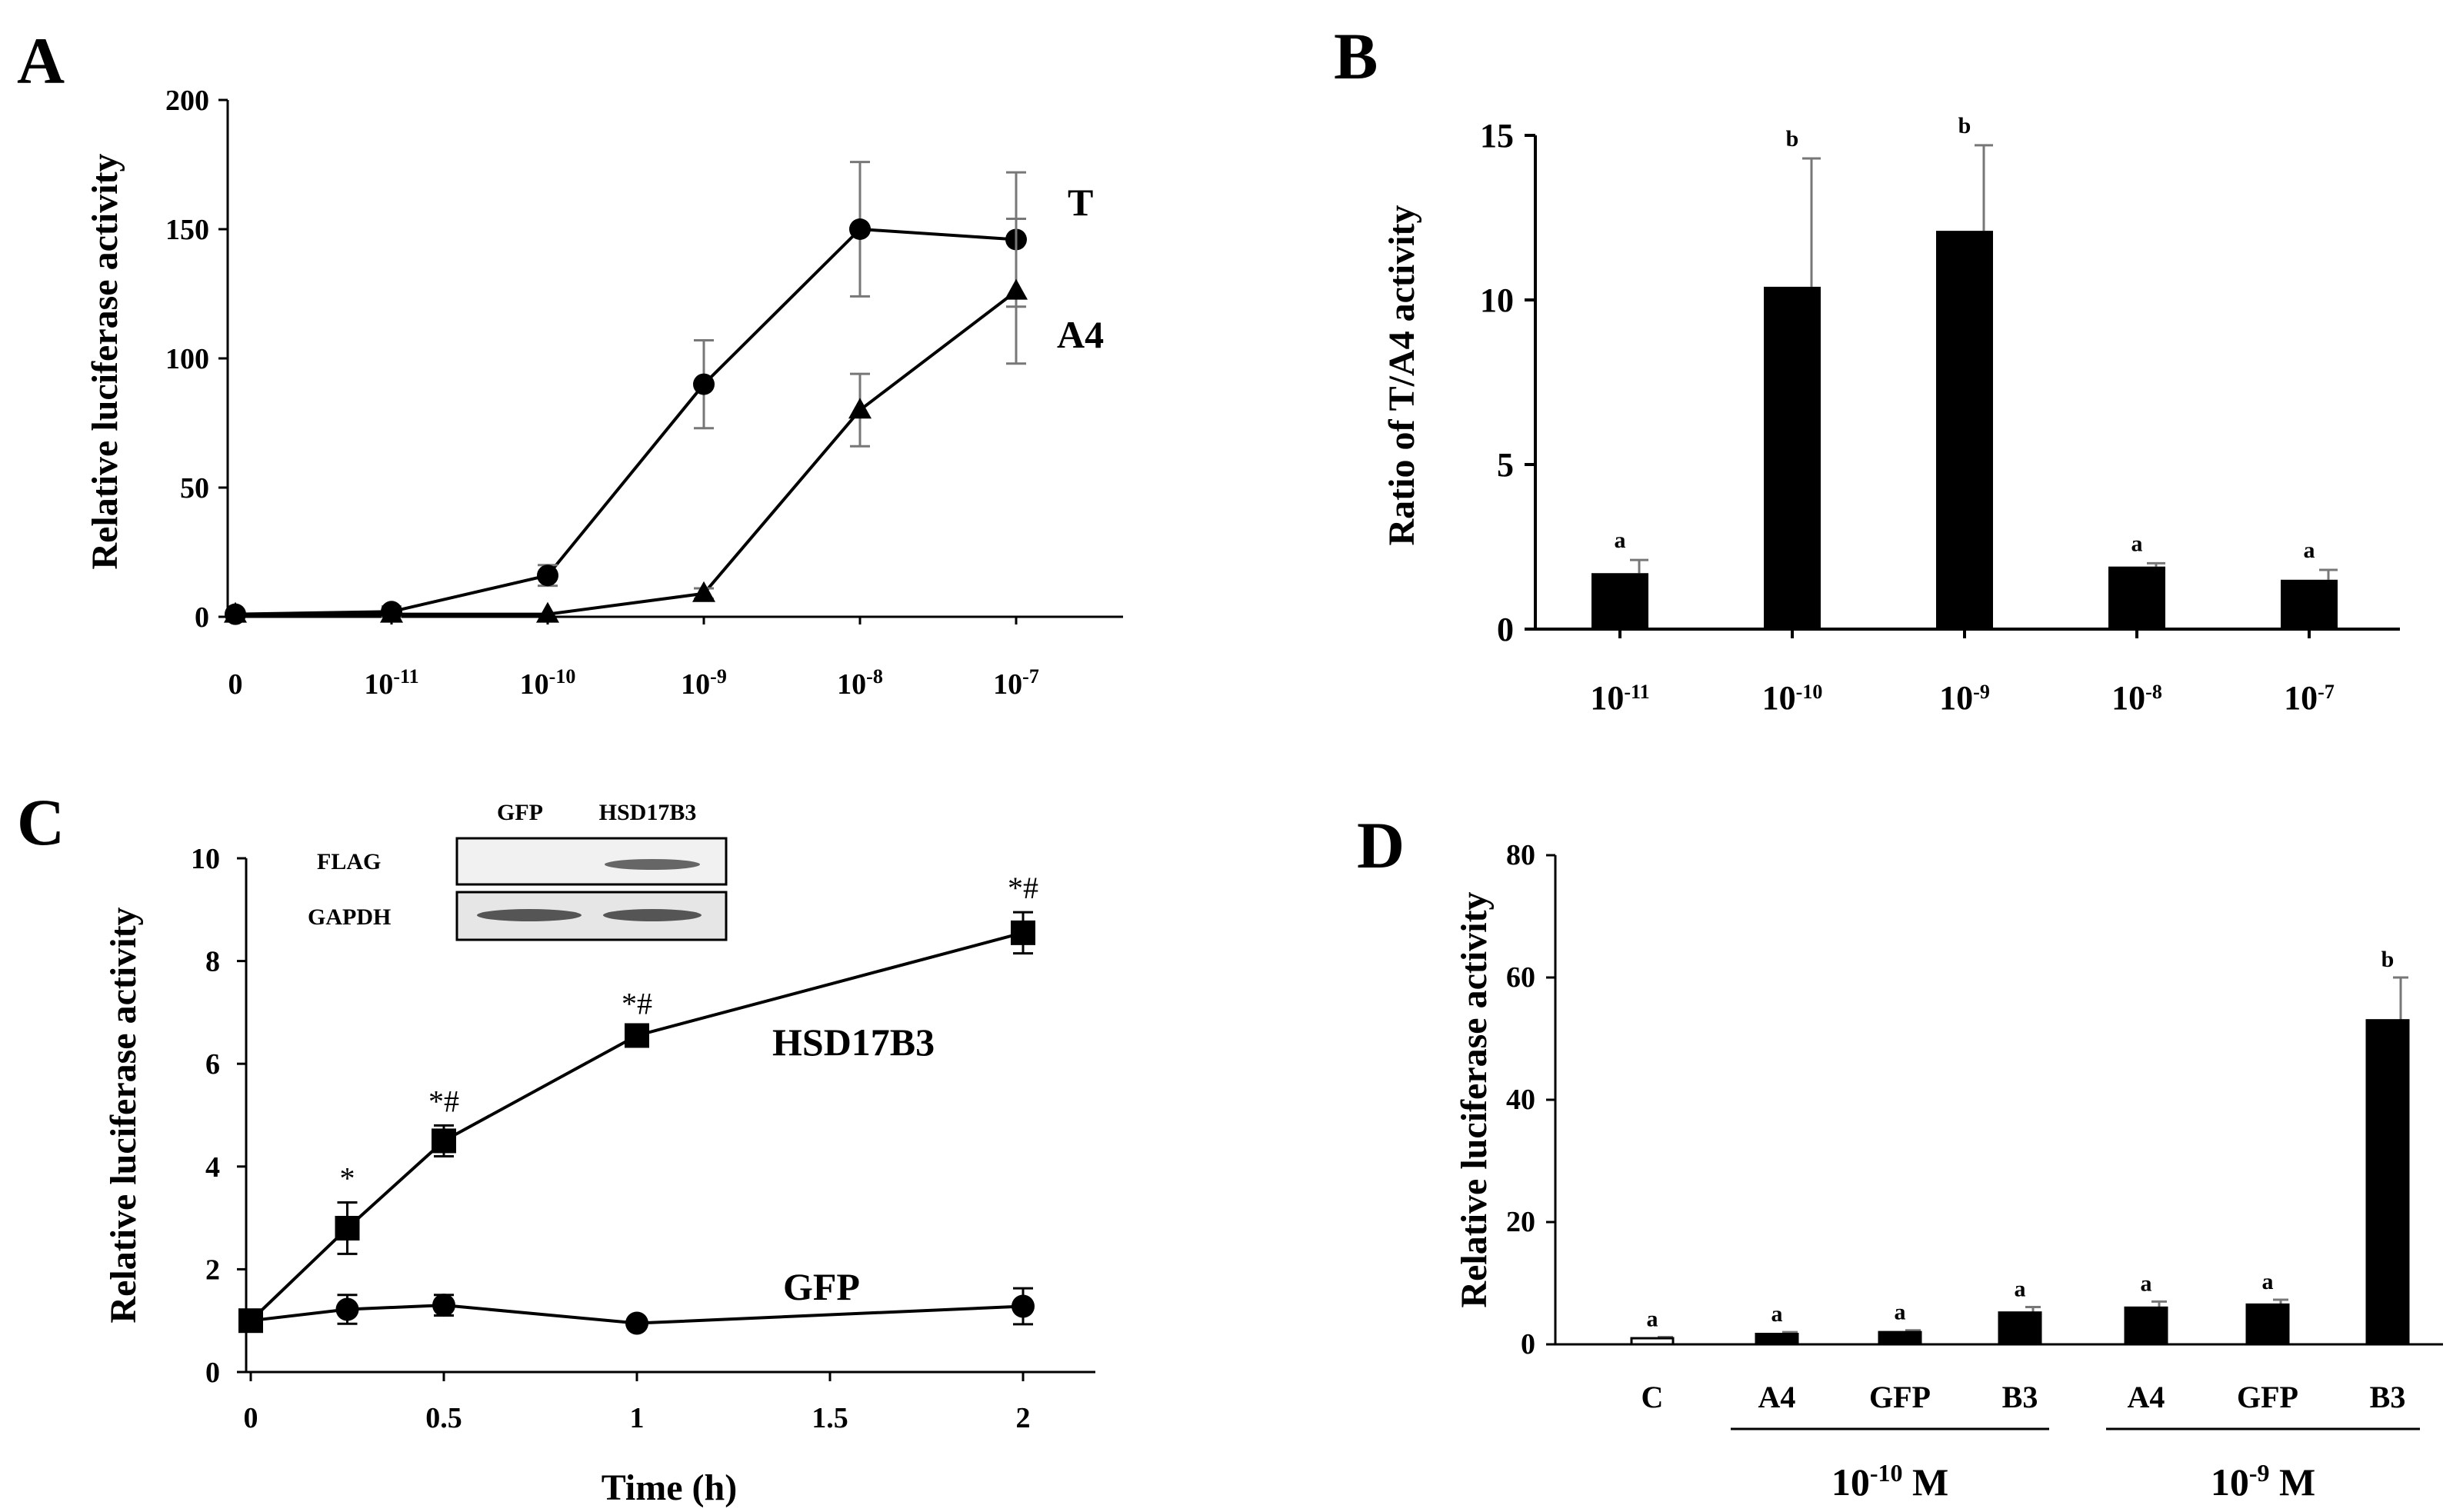  What do you see at coordinates (187, 101) in the screenshot?
I see `a-y-tick-label: 200` at bounding box center [187, 101].